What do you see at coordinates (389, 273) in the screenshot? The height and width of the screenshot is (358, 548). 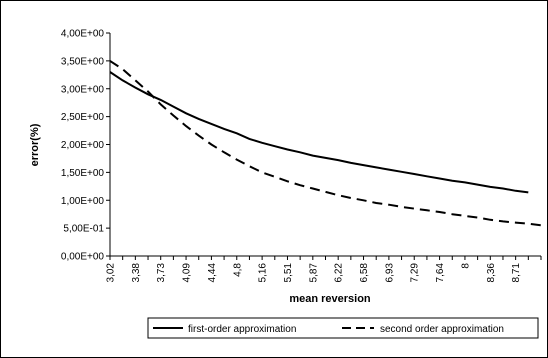 I see `x-tick-label: 6,93` at bounding box center [389, 273].